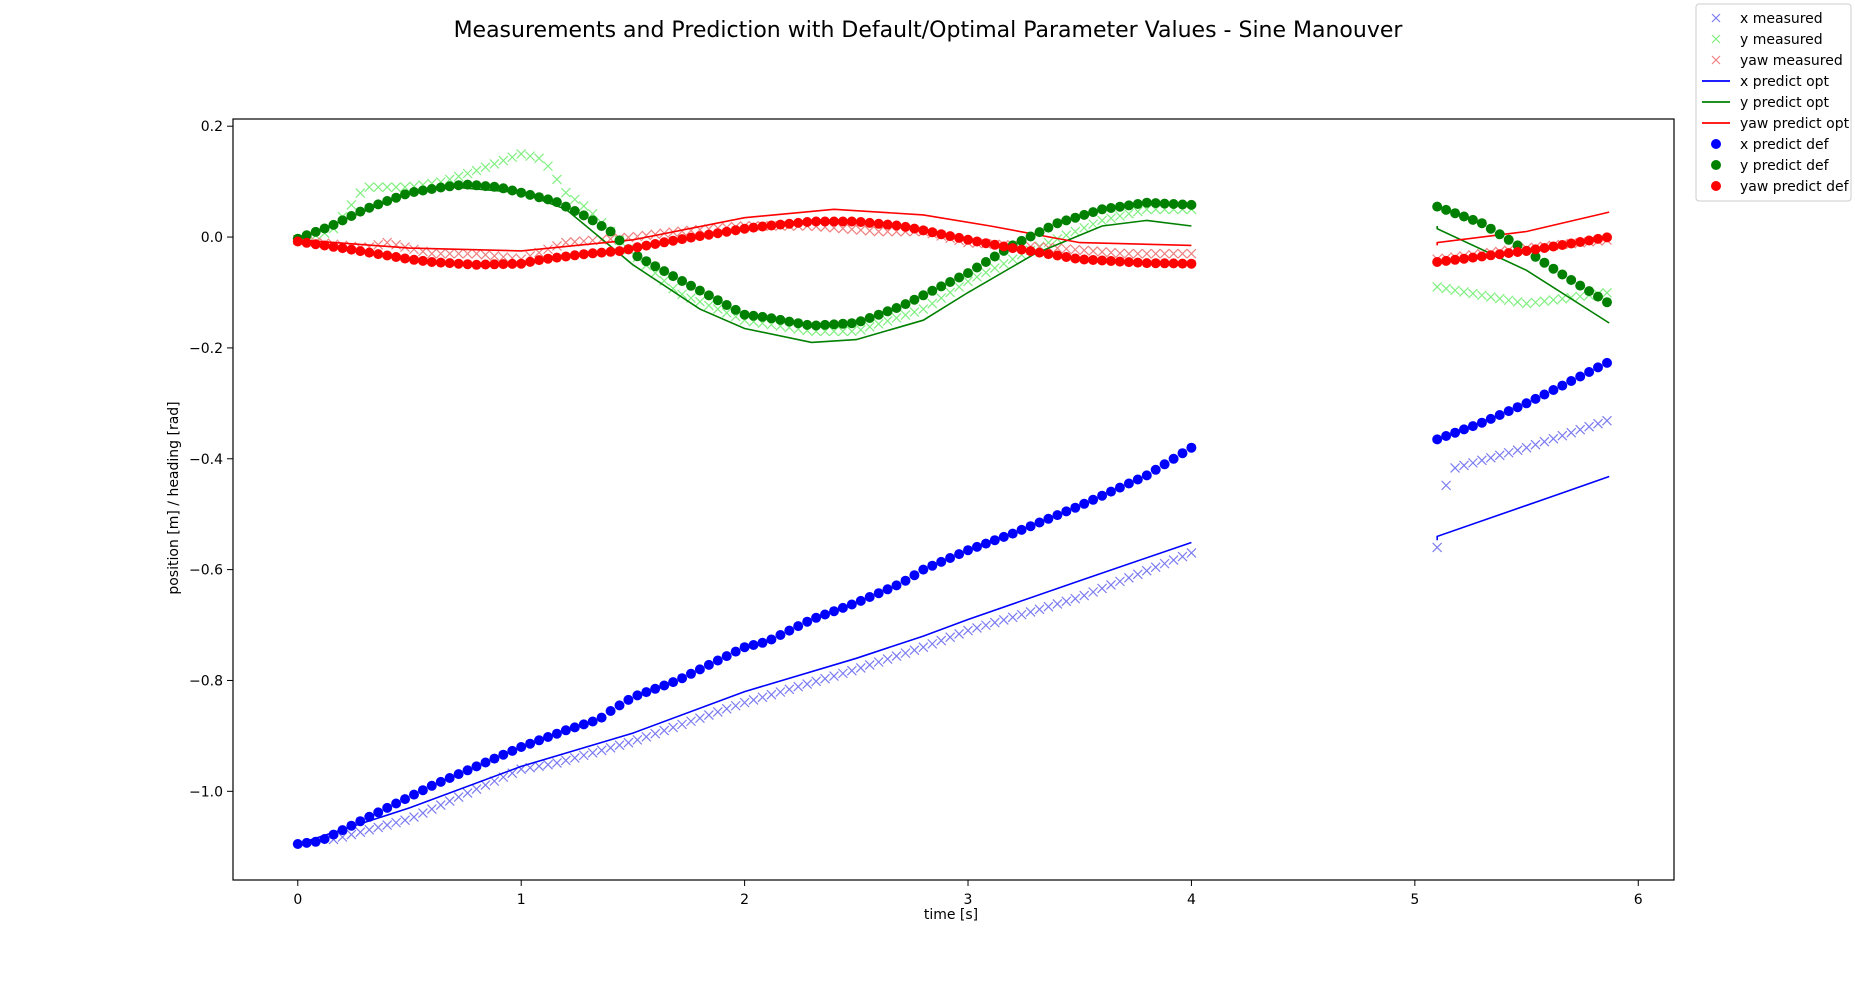 This screenshot has width=1855, height=985. Describe the element at coordinates (1791, 61) in the screenshot. I see `legend-label: yaw measured` at that location.